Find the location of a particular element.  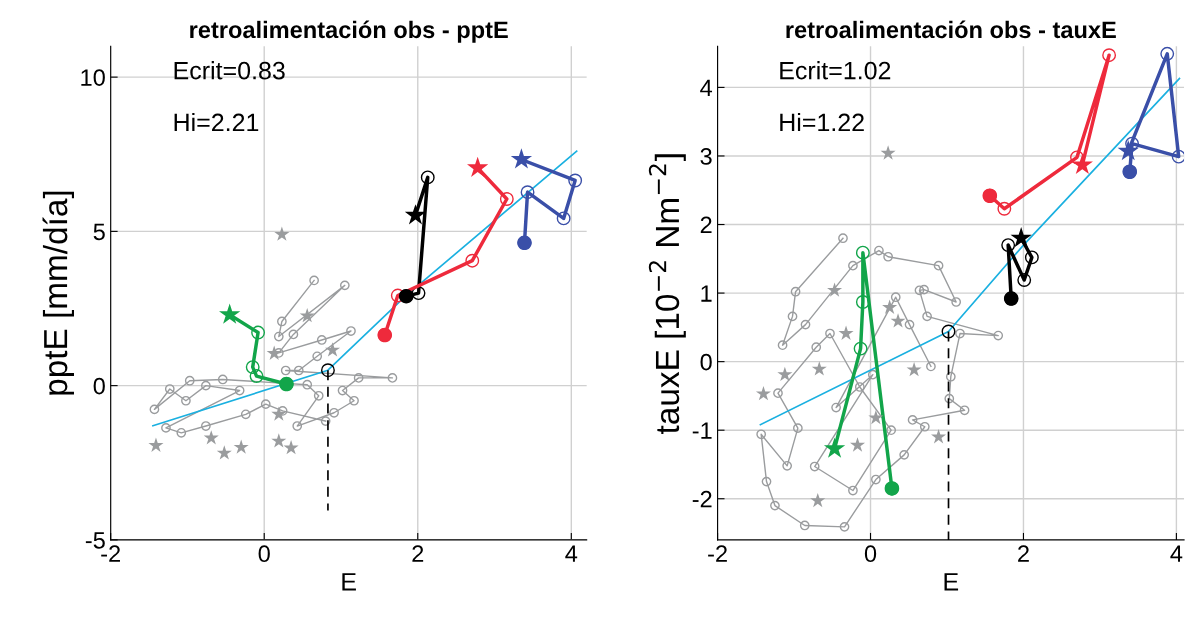

annotation: Ecrit=1.02 is located at coordinates (835, 70).